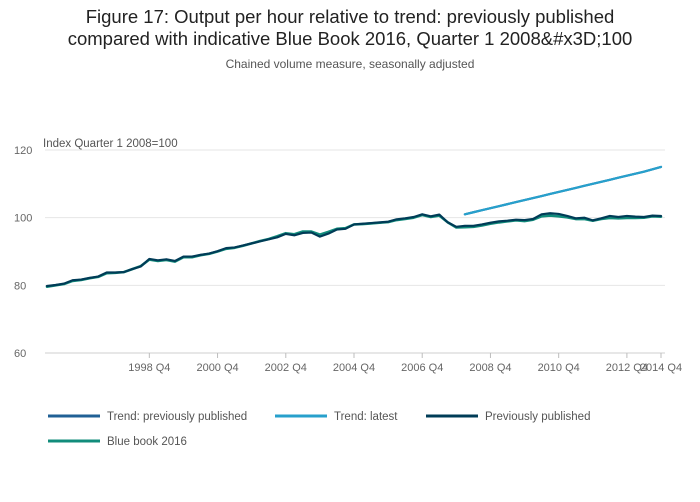  Describe the element at coordinates (366, 417) in the screenshot. I see `legend-label: Trend: latest` at that location.